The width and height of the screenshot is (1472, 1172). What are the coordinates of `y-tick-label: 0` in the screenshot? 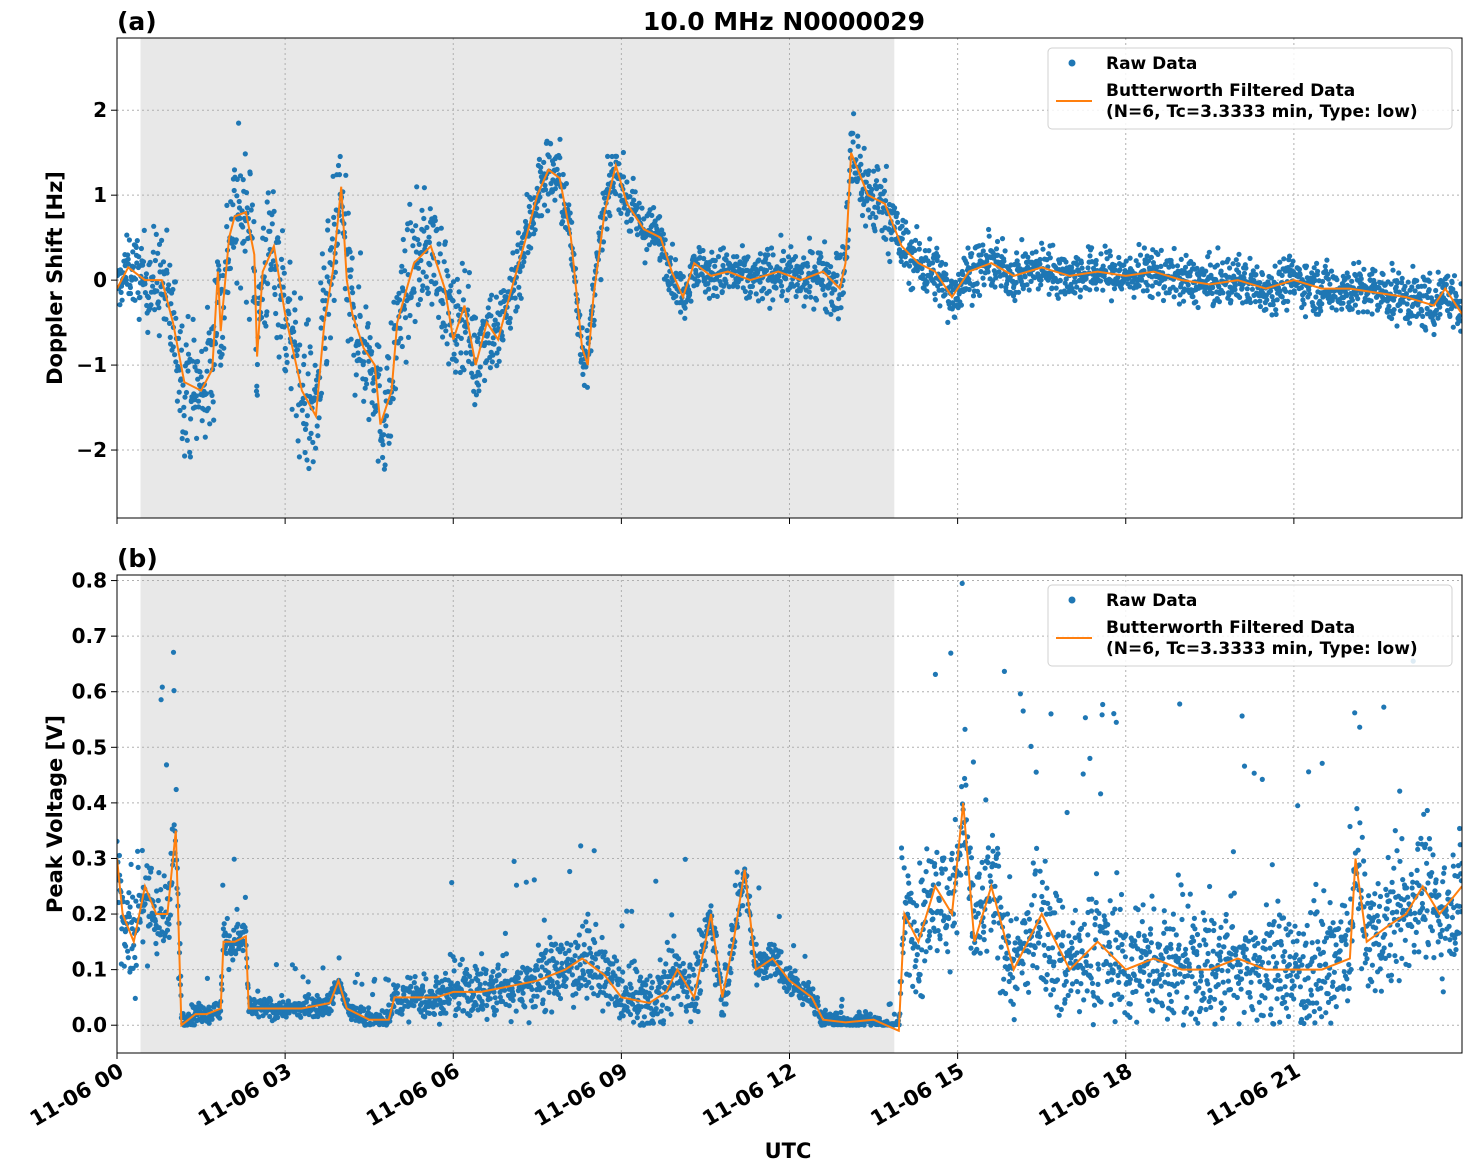 It's located at (100, 280).